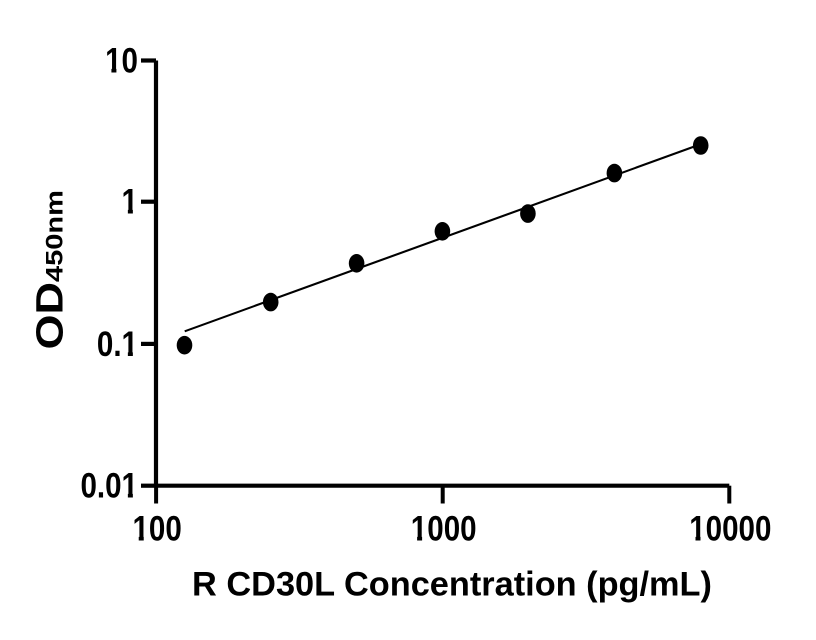 The width and height of the screenshot is (816, 640). I want to click on svg-text: 1000, so click(444, 528).